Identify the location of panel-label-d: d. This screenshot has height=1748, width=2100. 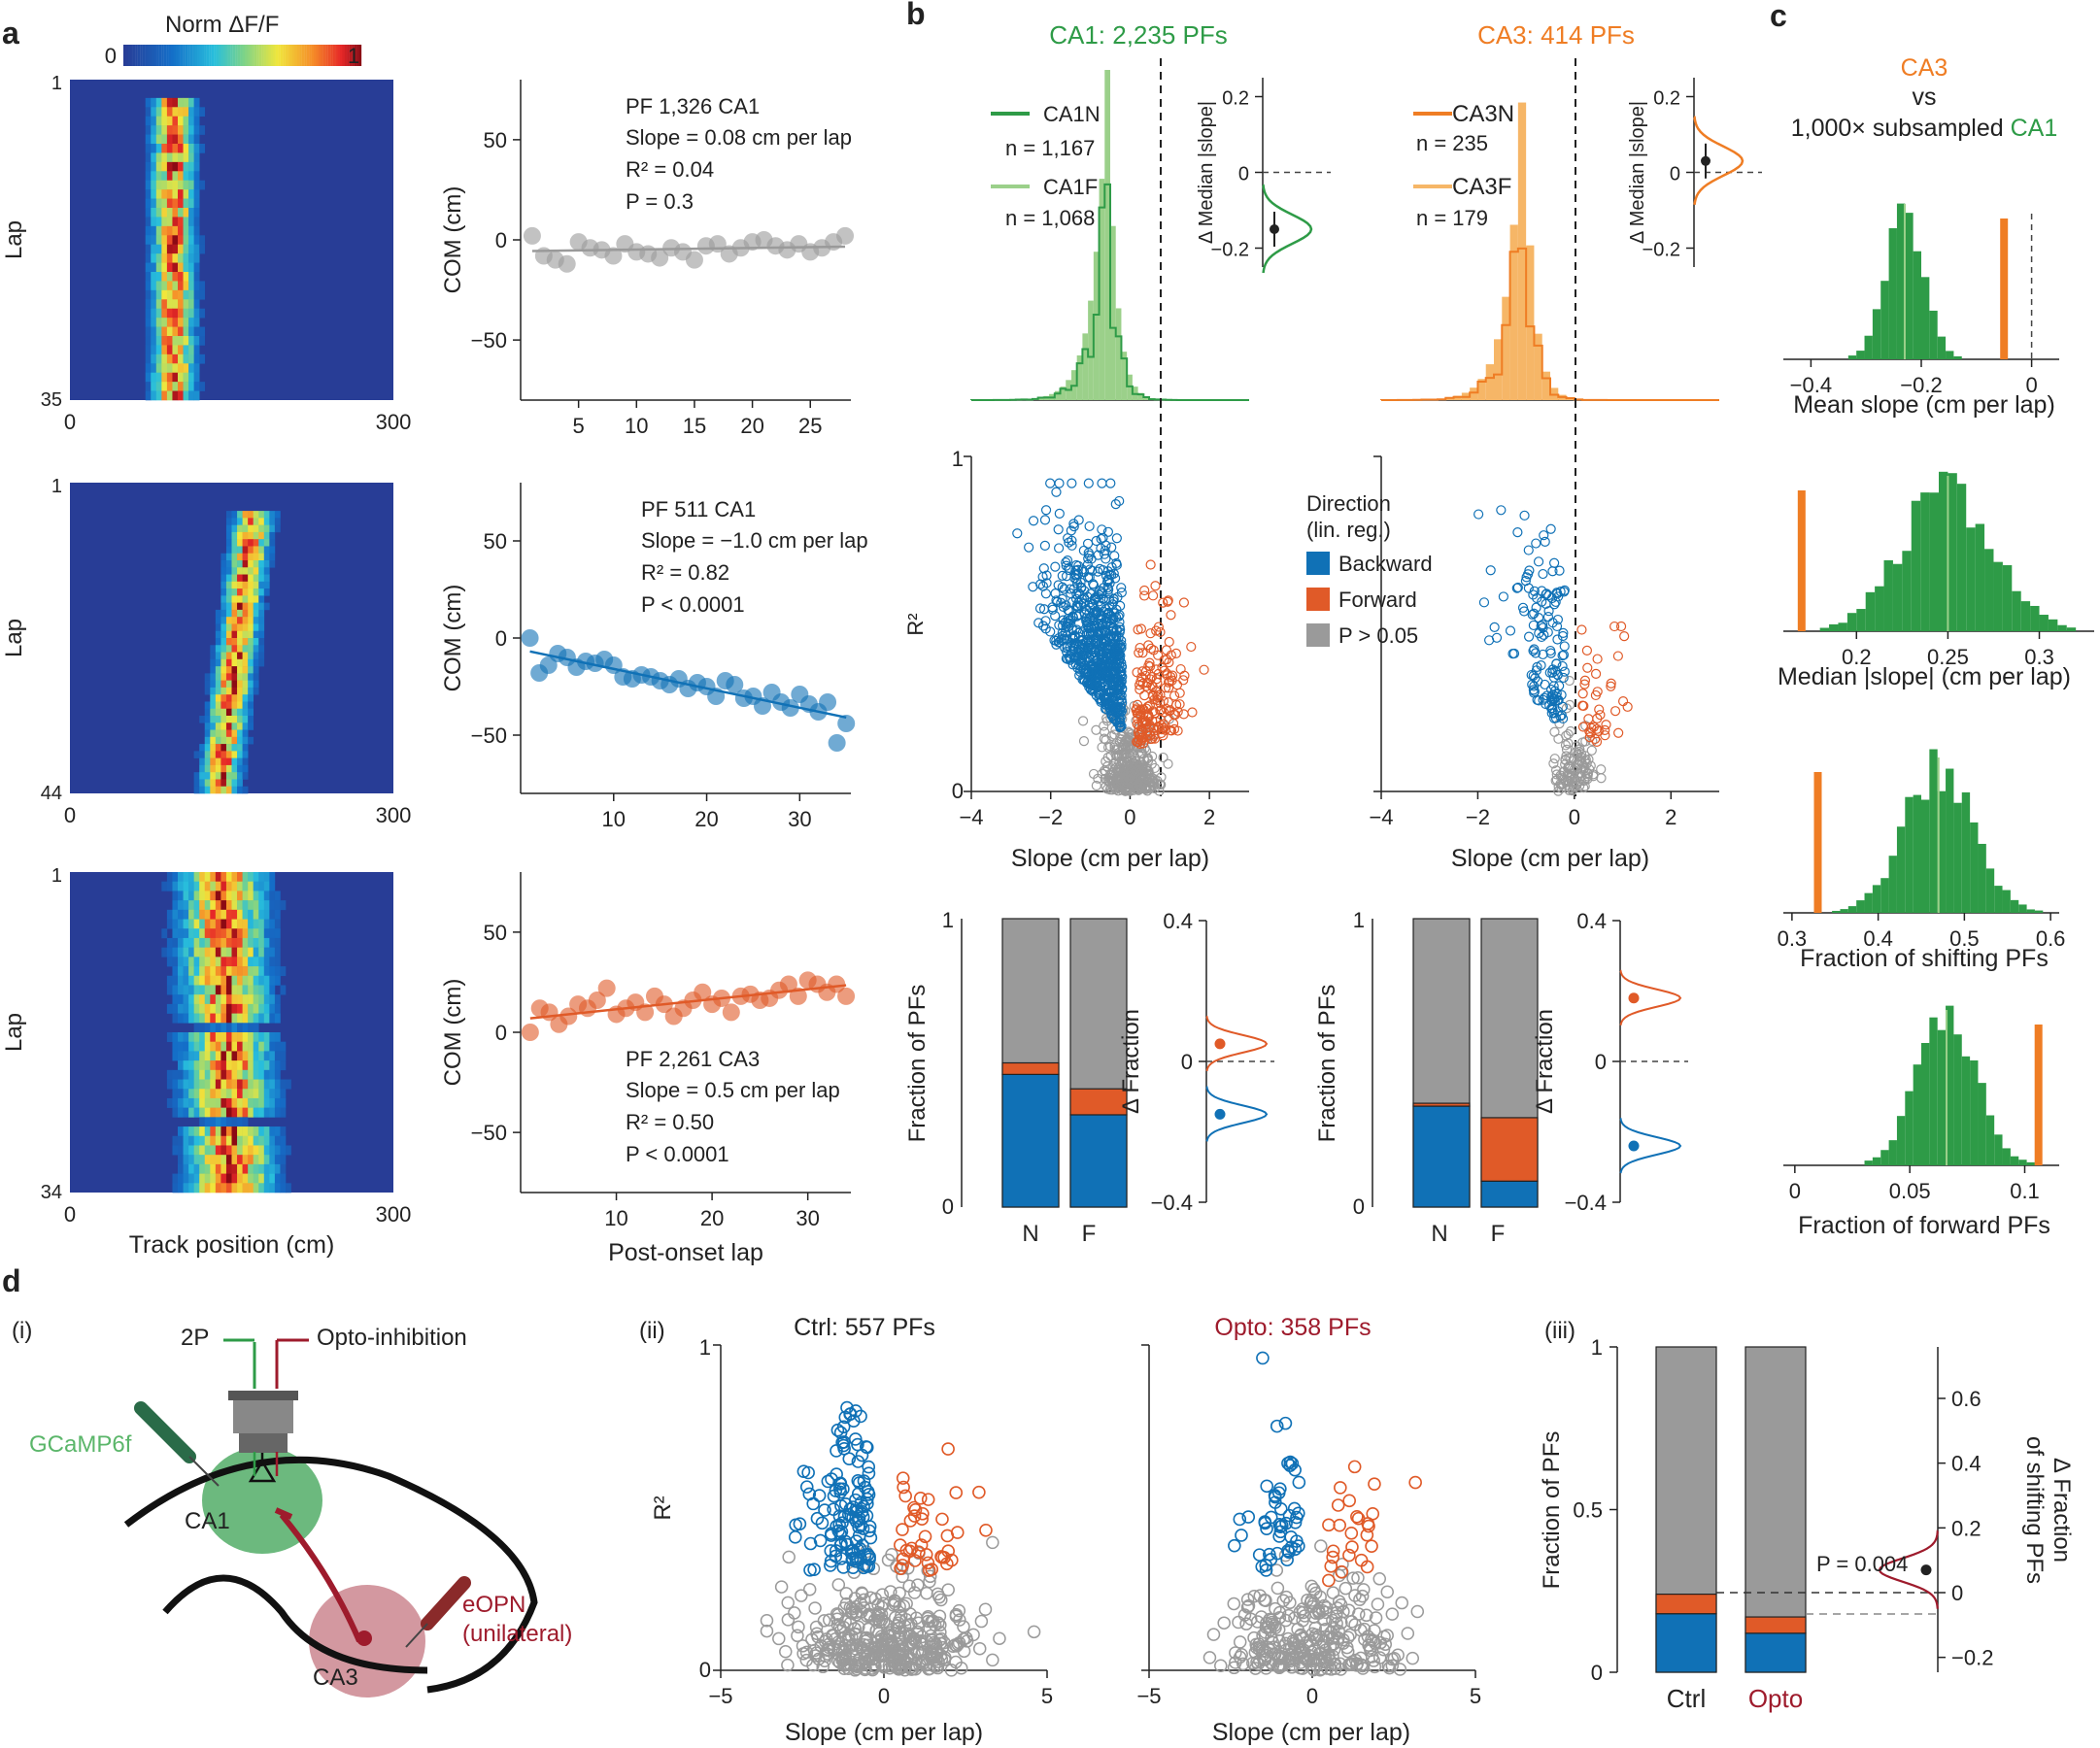
(11, 1280).